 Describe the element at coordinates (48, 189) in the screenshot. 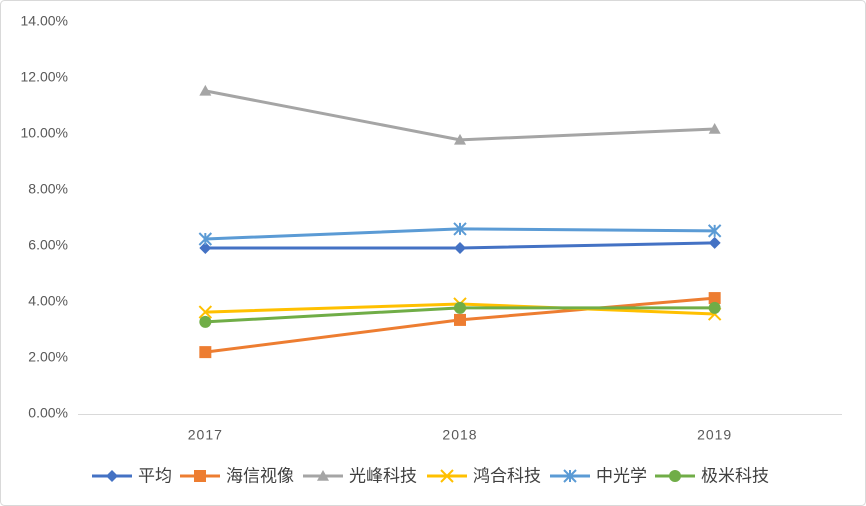

I see `y-tick-label: 8.00%` at that location.